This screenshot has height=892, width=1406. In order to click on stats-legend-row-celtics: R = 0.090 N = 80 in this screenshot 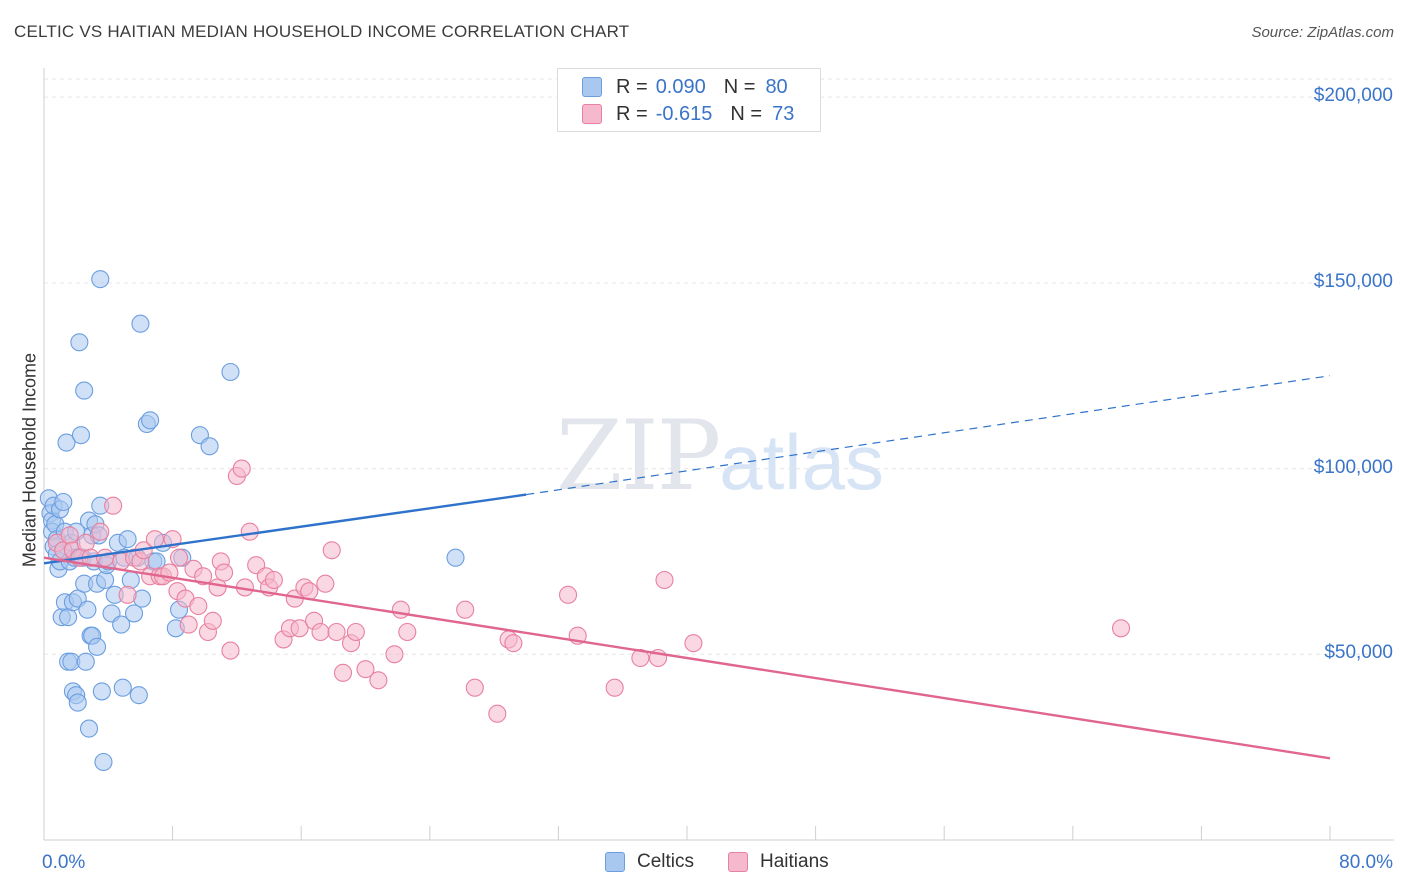, I will do `click(685, 87)`.